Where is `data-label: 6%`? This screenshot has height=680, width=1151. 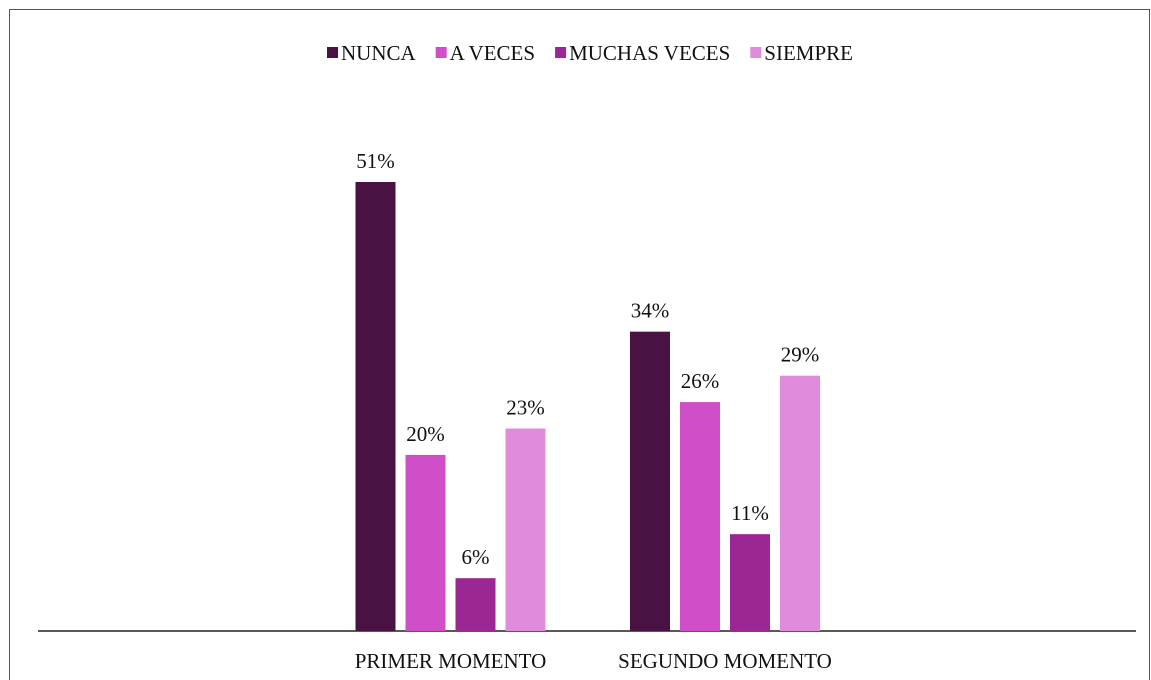
data-label: 6% is located at coordinates (476, 557).